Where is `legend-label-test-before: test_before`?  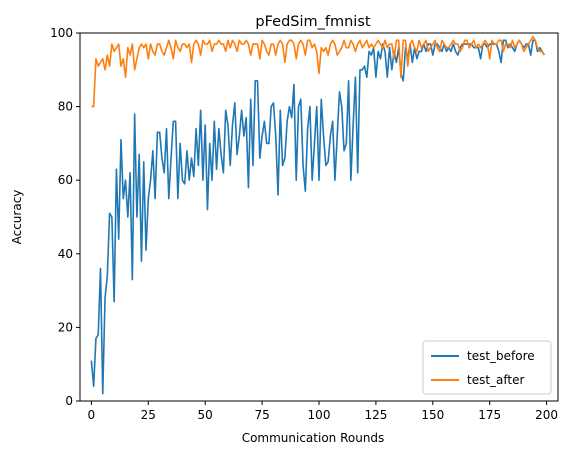 legend-label-test-before: test_before is located at coordinates (501, 356).